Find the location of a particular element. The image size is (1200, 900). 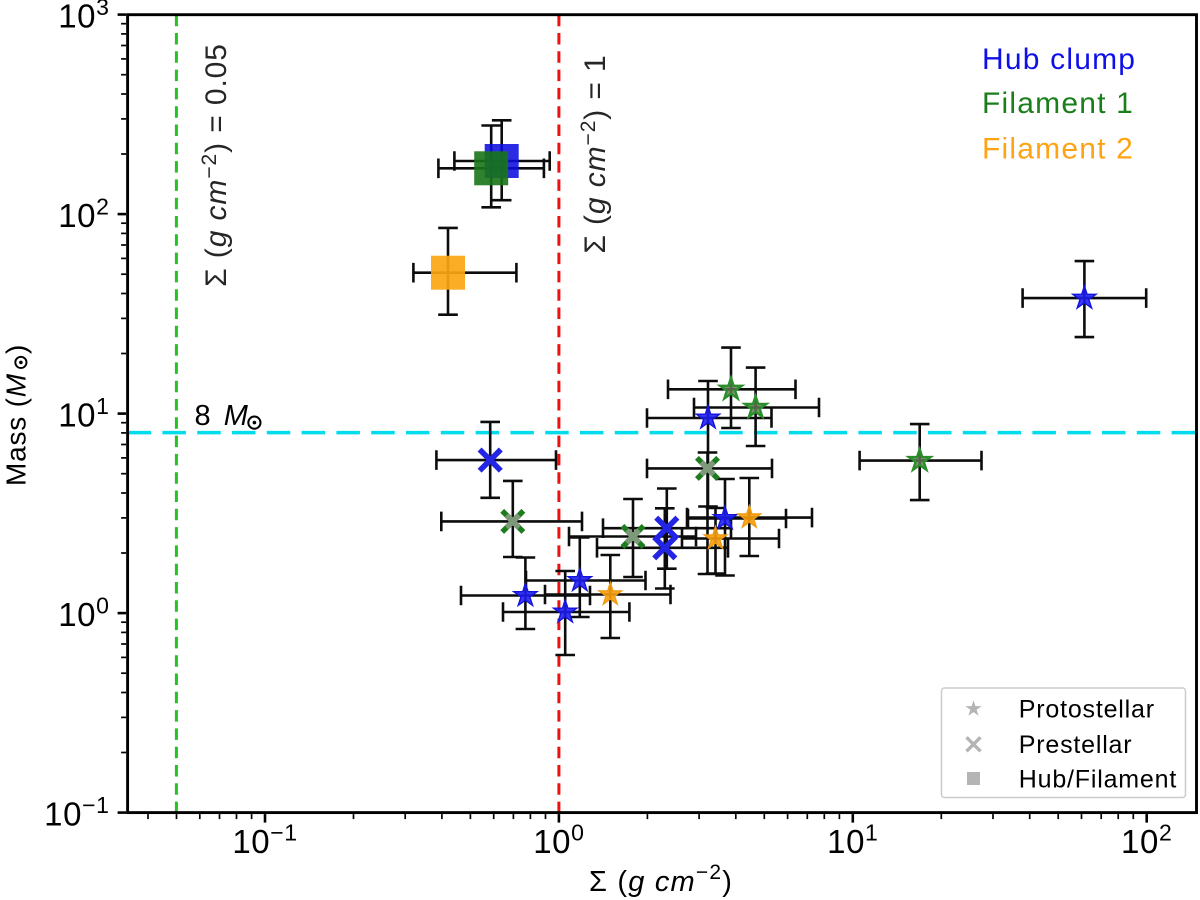

svg-text: Σ (g cm−2) is located at coordinates (661, 879).